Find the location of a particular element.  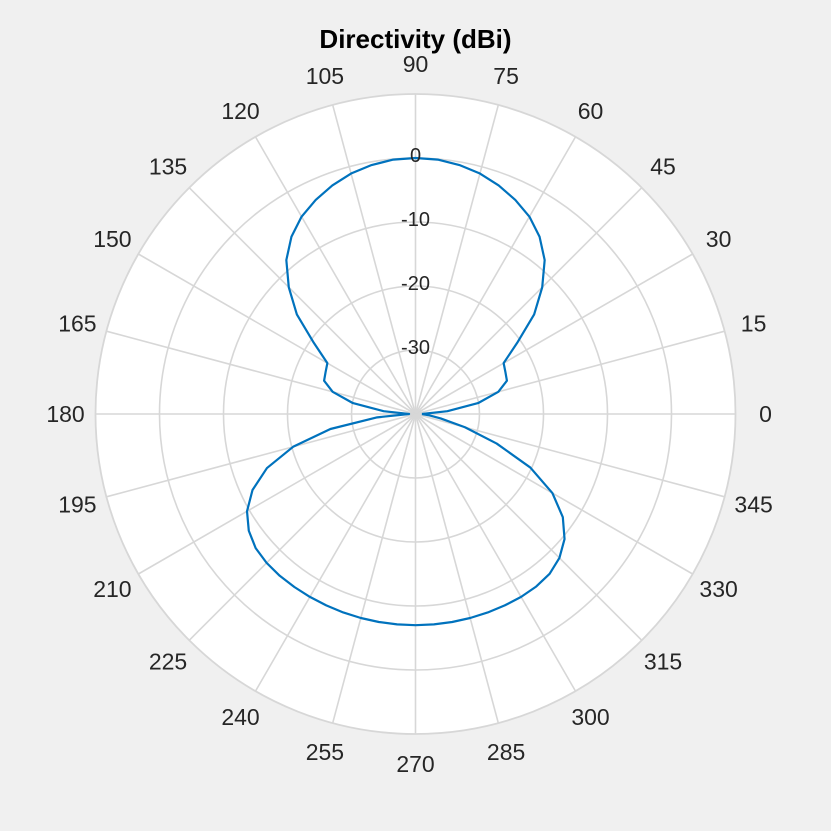

angle-tick-label: 210 is located at coordinates (112, 589).